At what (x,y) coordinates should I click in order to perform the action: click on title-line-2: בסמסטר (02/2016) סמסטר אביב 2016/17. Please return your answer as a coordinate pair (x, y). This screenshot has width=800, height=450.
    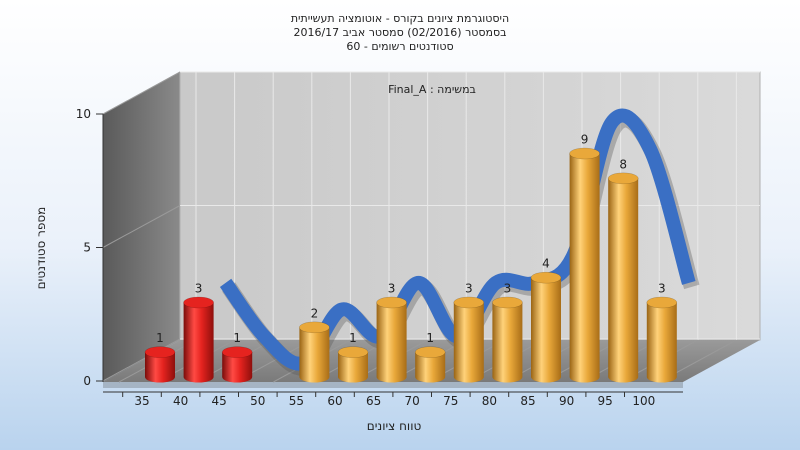
    Looking at the image, I should click on (399, 32).